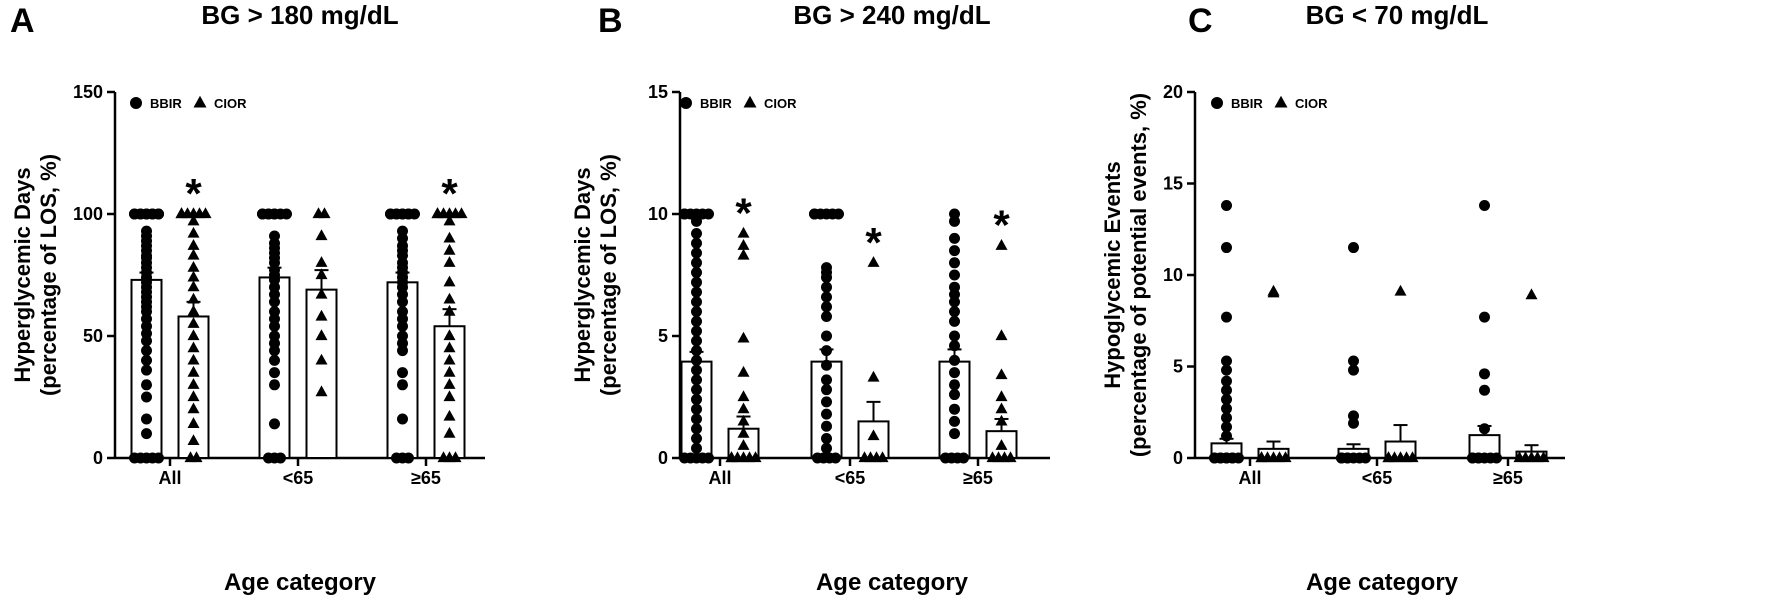 The height and width of the screenshot is (600, 1772). What do you see at coordinates (892, 582) in the screenshot?
I see `x-axis-label: Age category` at bounding box center [892, 582].